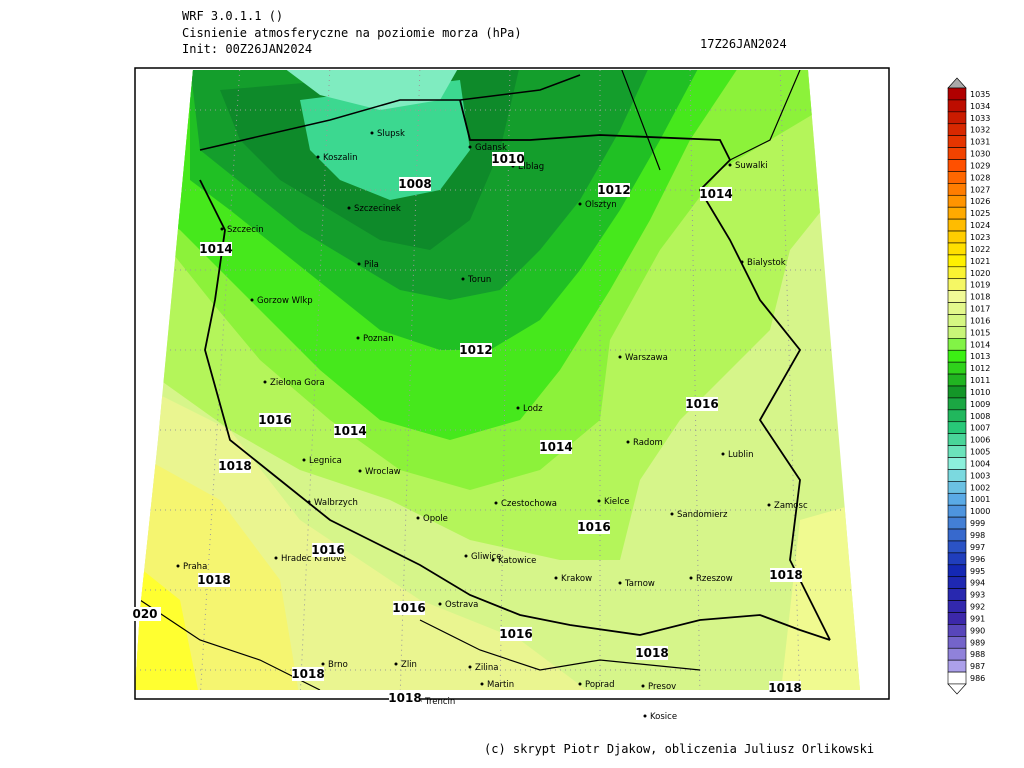 The width and height of the screenshot is (1024, 768). I want to click on city-label: Czestochowa, so click(529, 504).